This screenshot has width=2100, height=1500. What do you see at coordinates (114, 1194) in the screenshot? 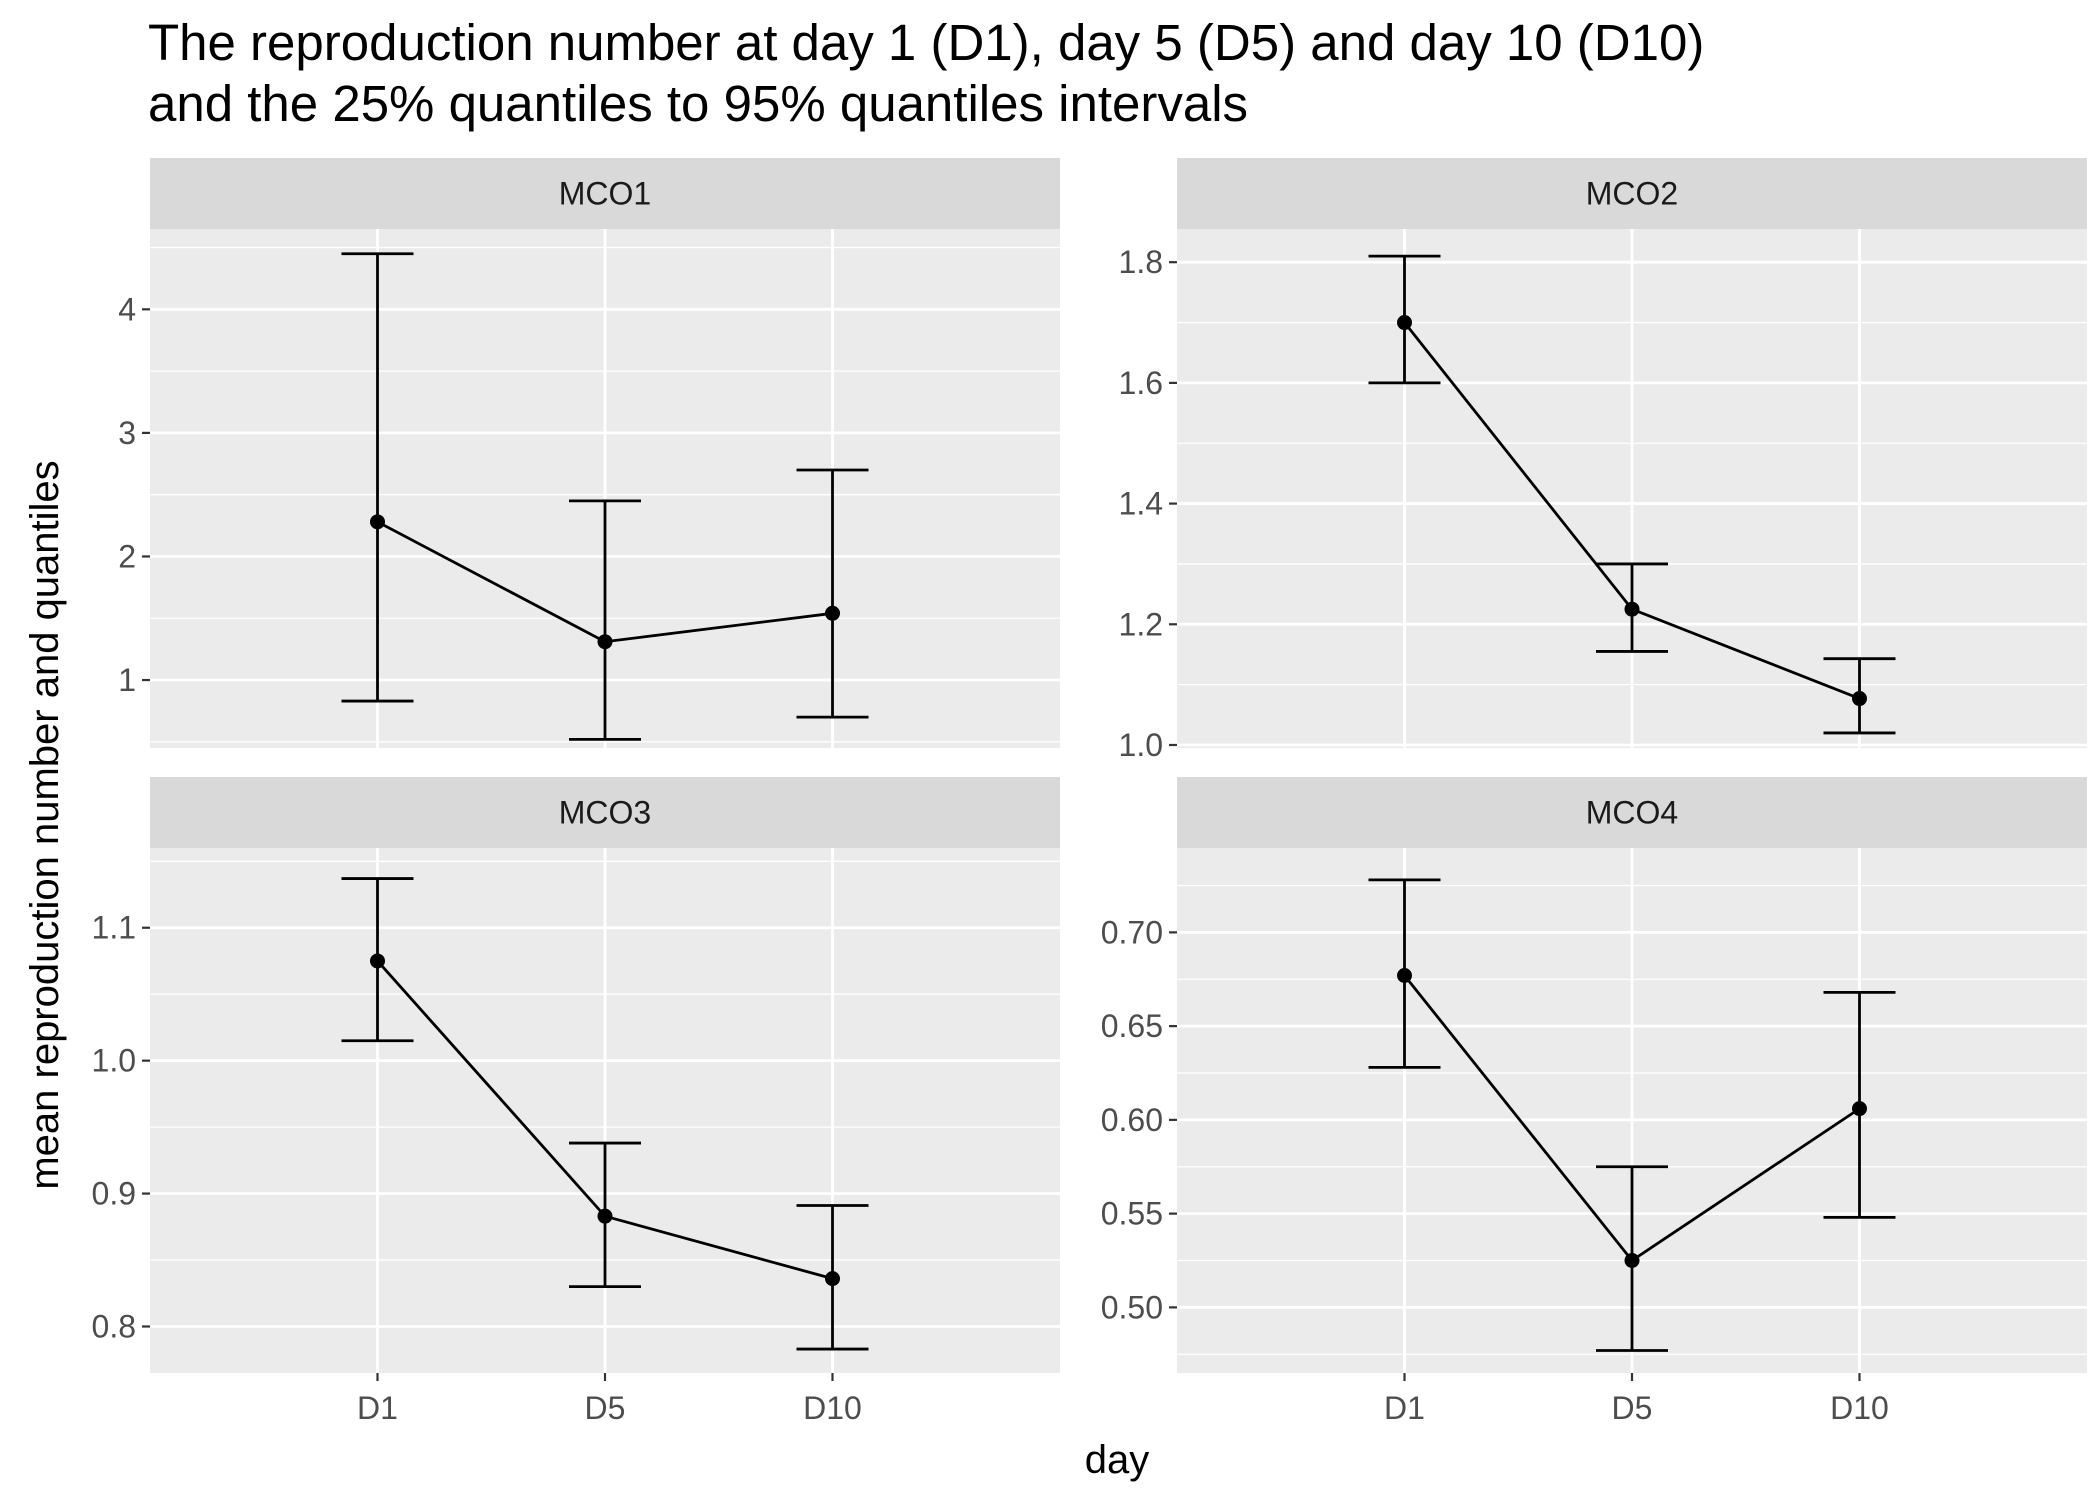
I see `y-tick-label: 0.9` at bounding box center [114, 1194].